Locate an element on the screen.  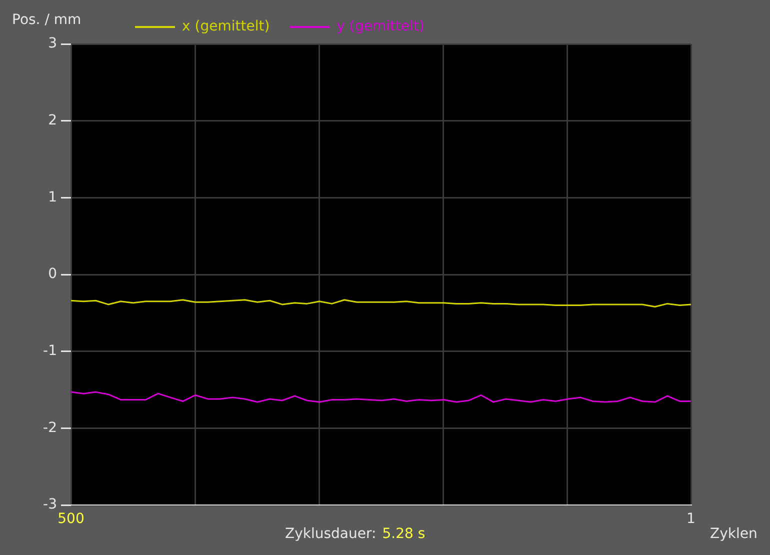
y-tick-label: -2 is located at coordinates (50, 428).